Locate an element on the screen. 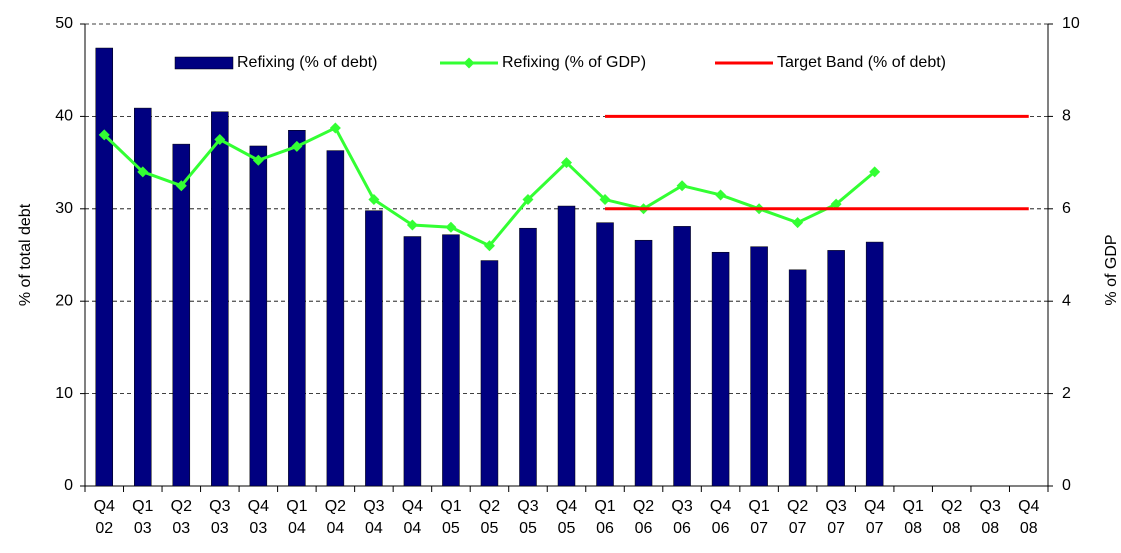  legend-swatch is located at coordinates (204, 63).